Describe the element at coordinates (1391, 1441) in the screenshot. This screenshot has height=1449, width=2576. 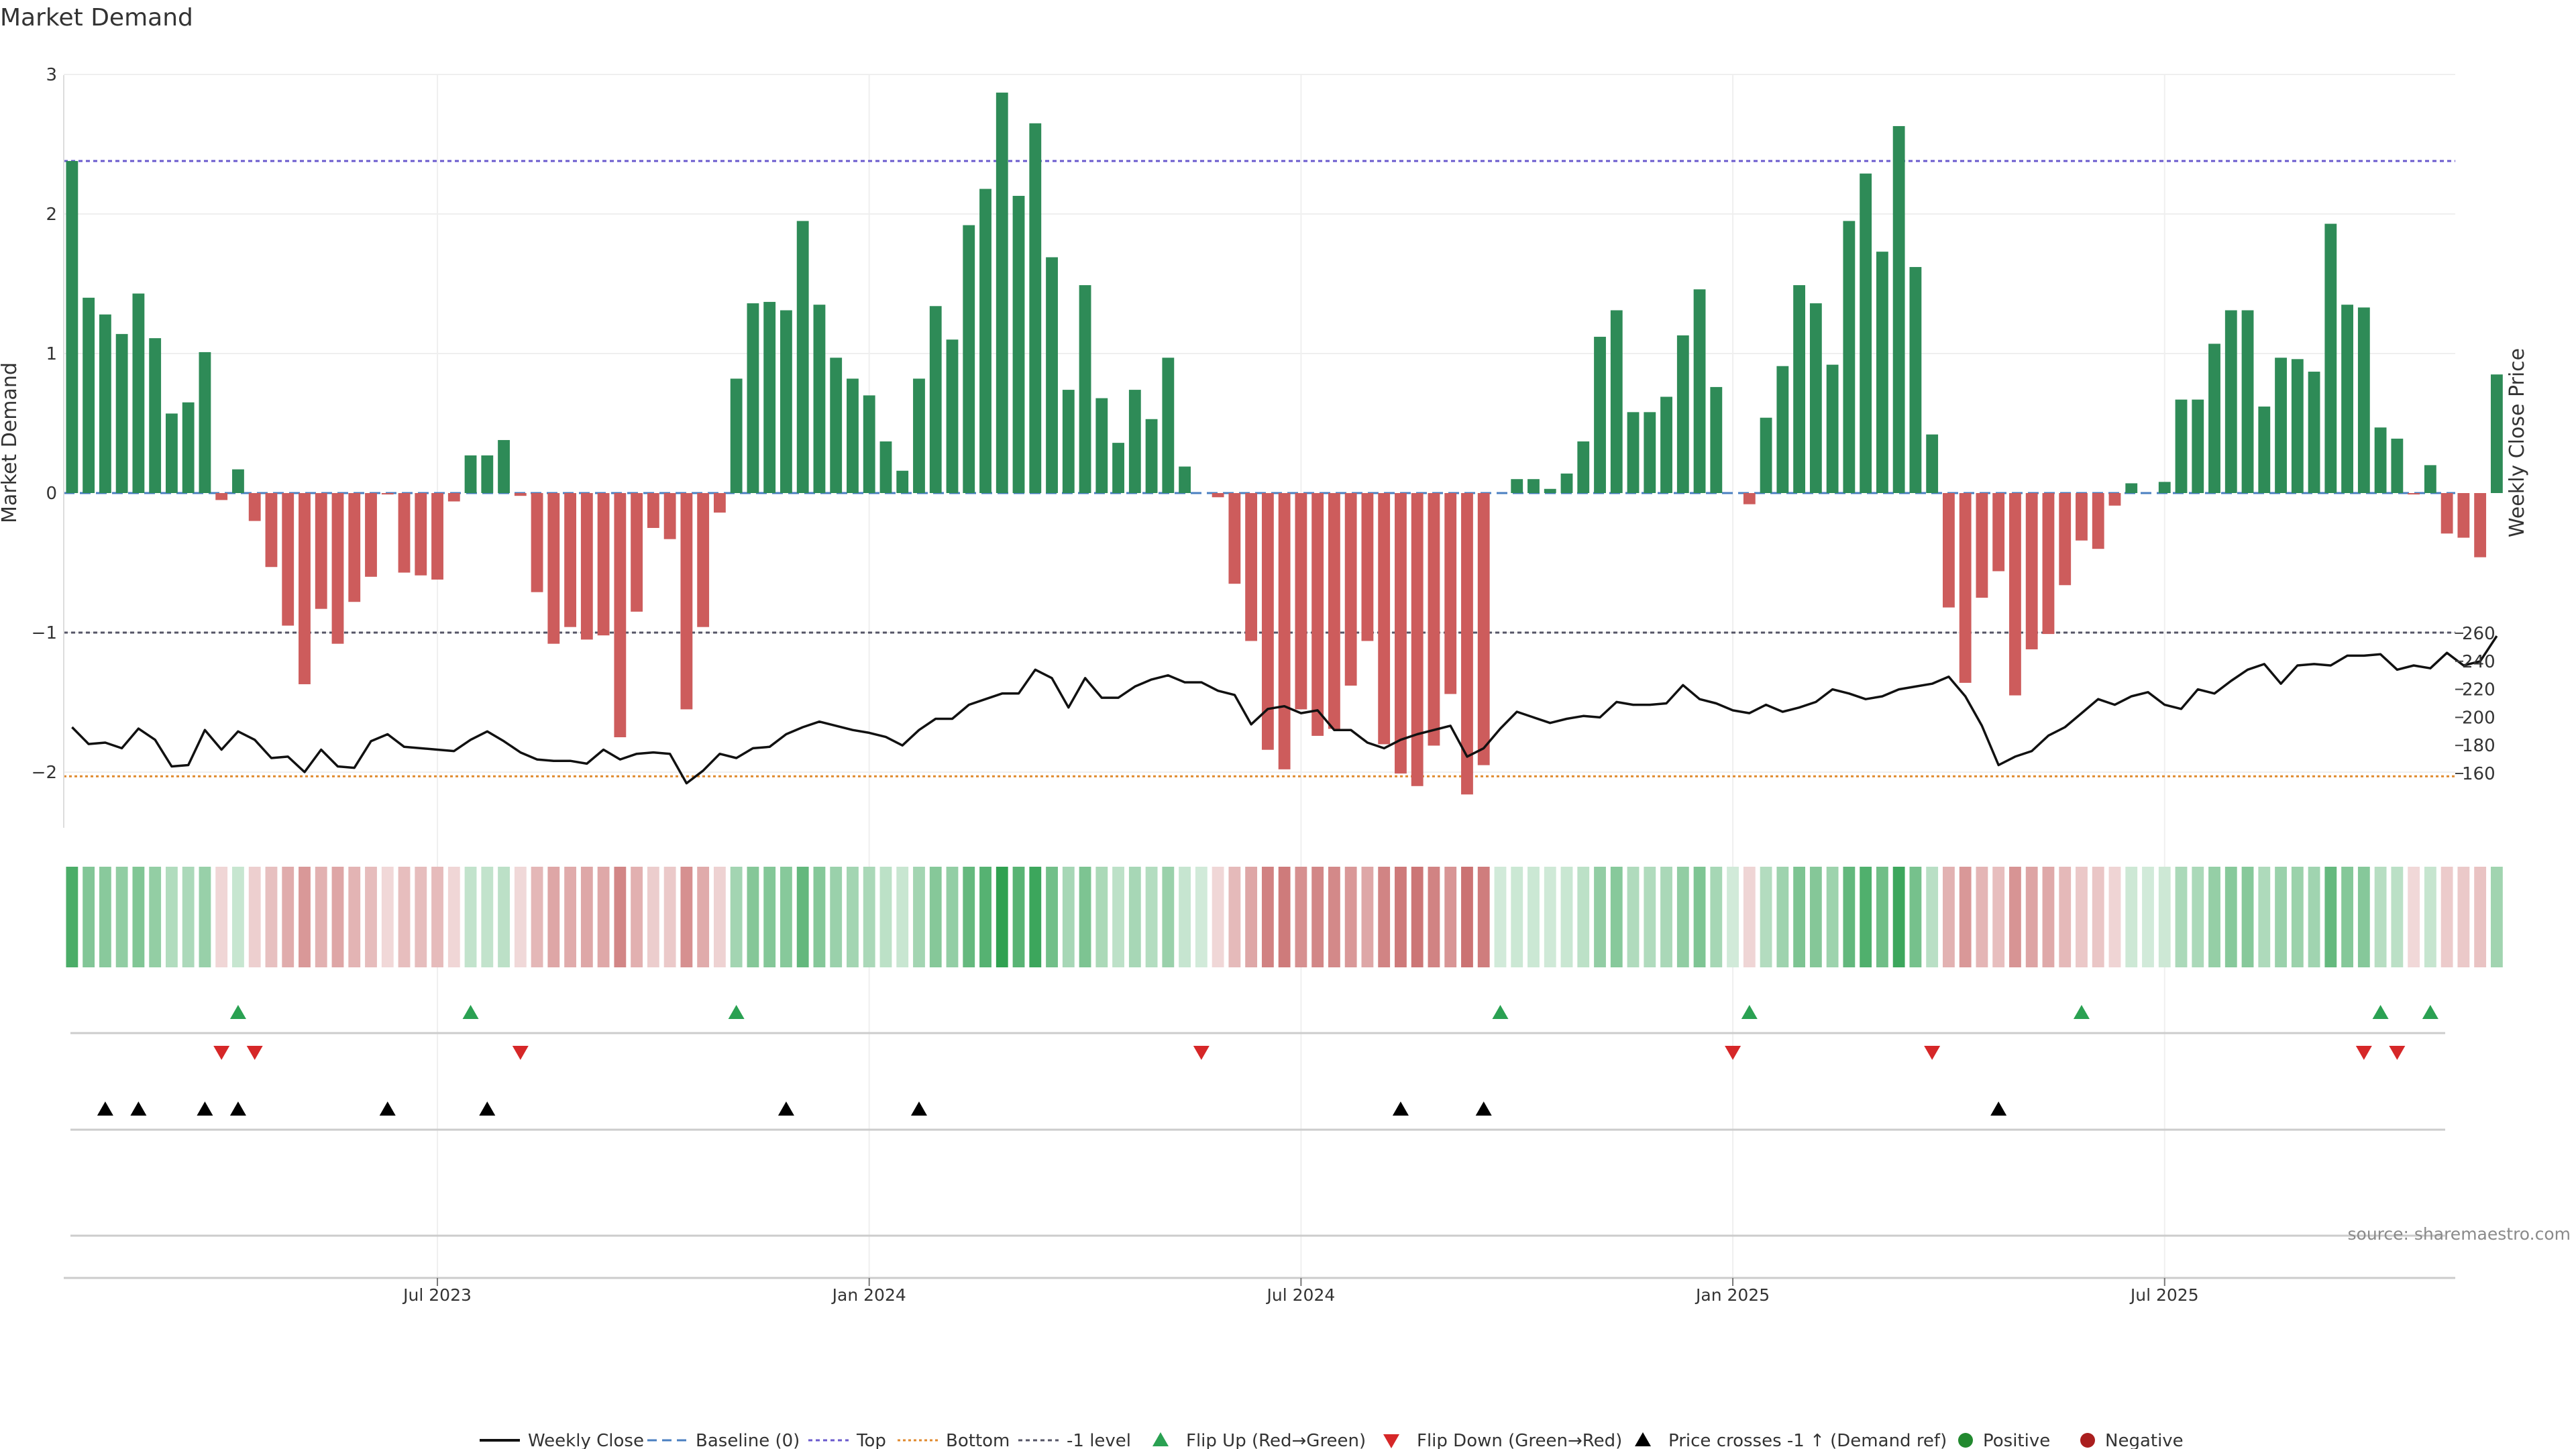
I see `legend-item-6-swatch` at that location.